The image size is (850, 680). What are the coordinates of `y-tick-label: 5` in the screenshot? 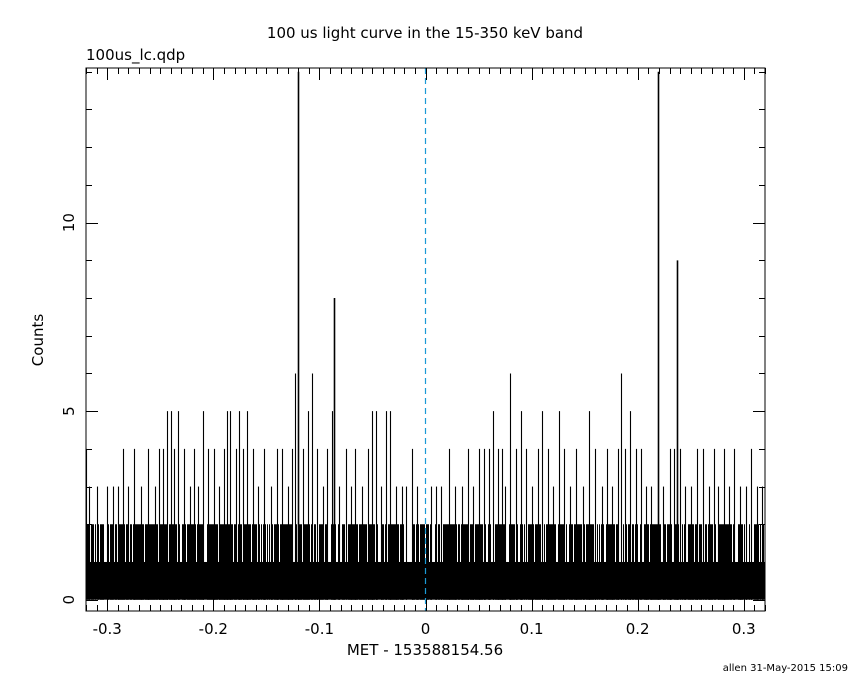 It's located at (69, 411).